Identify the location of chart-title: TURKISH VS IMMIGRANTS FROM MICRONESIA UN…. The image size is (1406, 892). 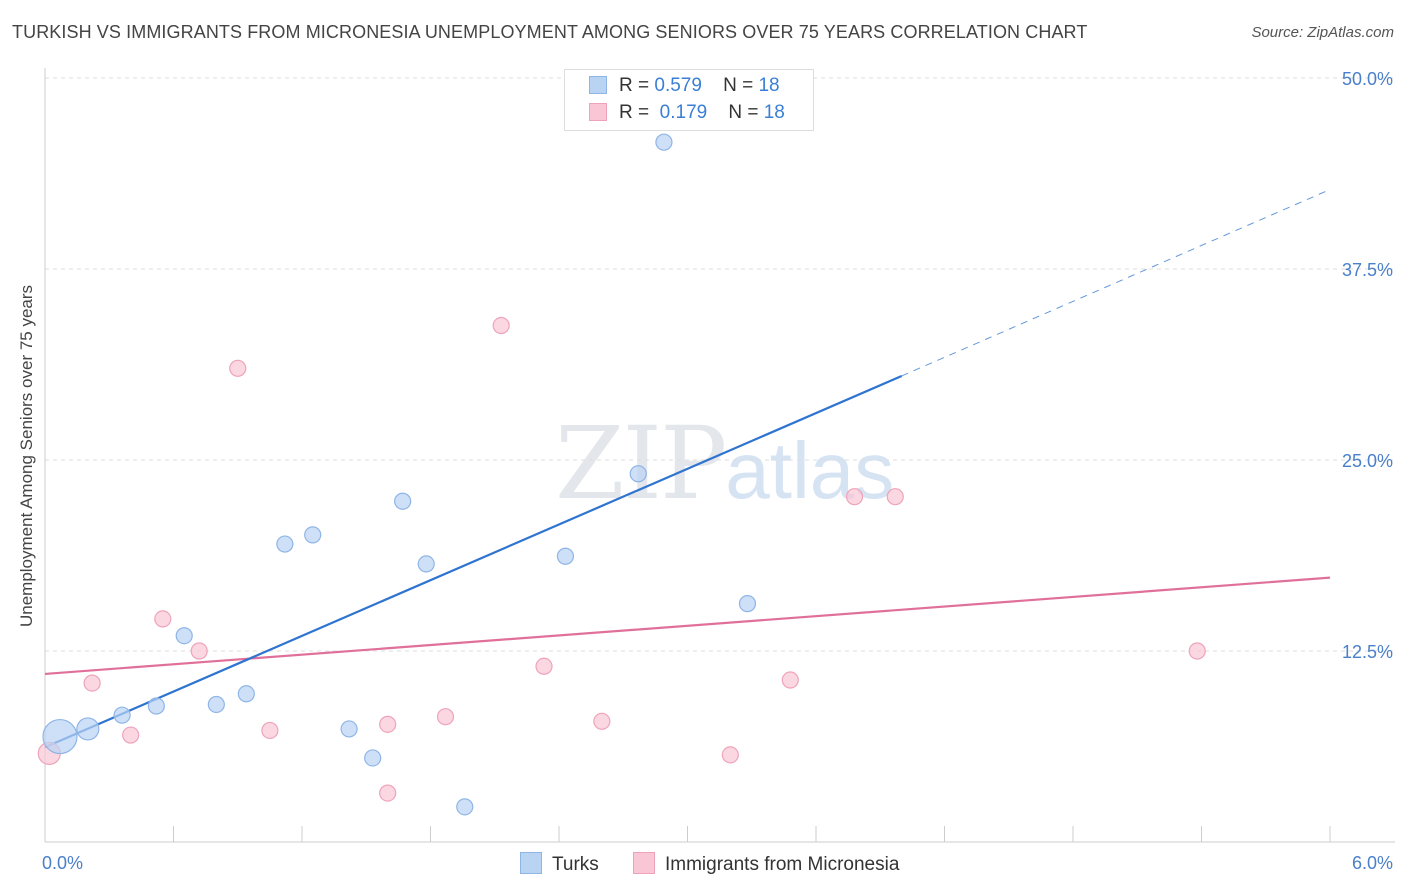
(550, 32).